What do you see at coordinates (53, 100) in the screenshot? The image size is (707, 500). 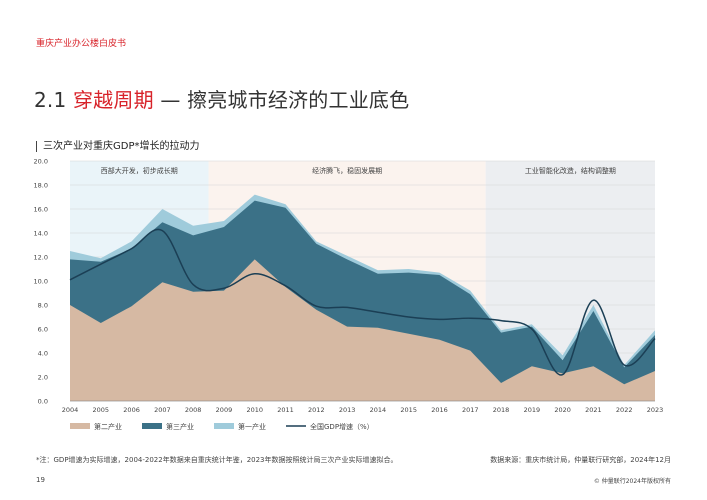 I see `page-title-prefix: 2.1` at bounding box center [53, 100].